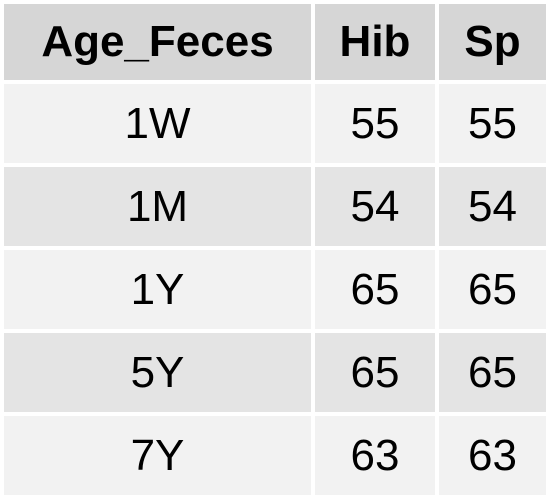 The width and height of the screenshot is (550, 499). Describe the element at coordinates (375, 455) in the screenshot. I see `cell-hib: 63` at that location.